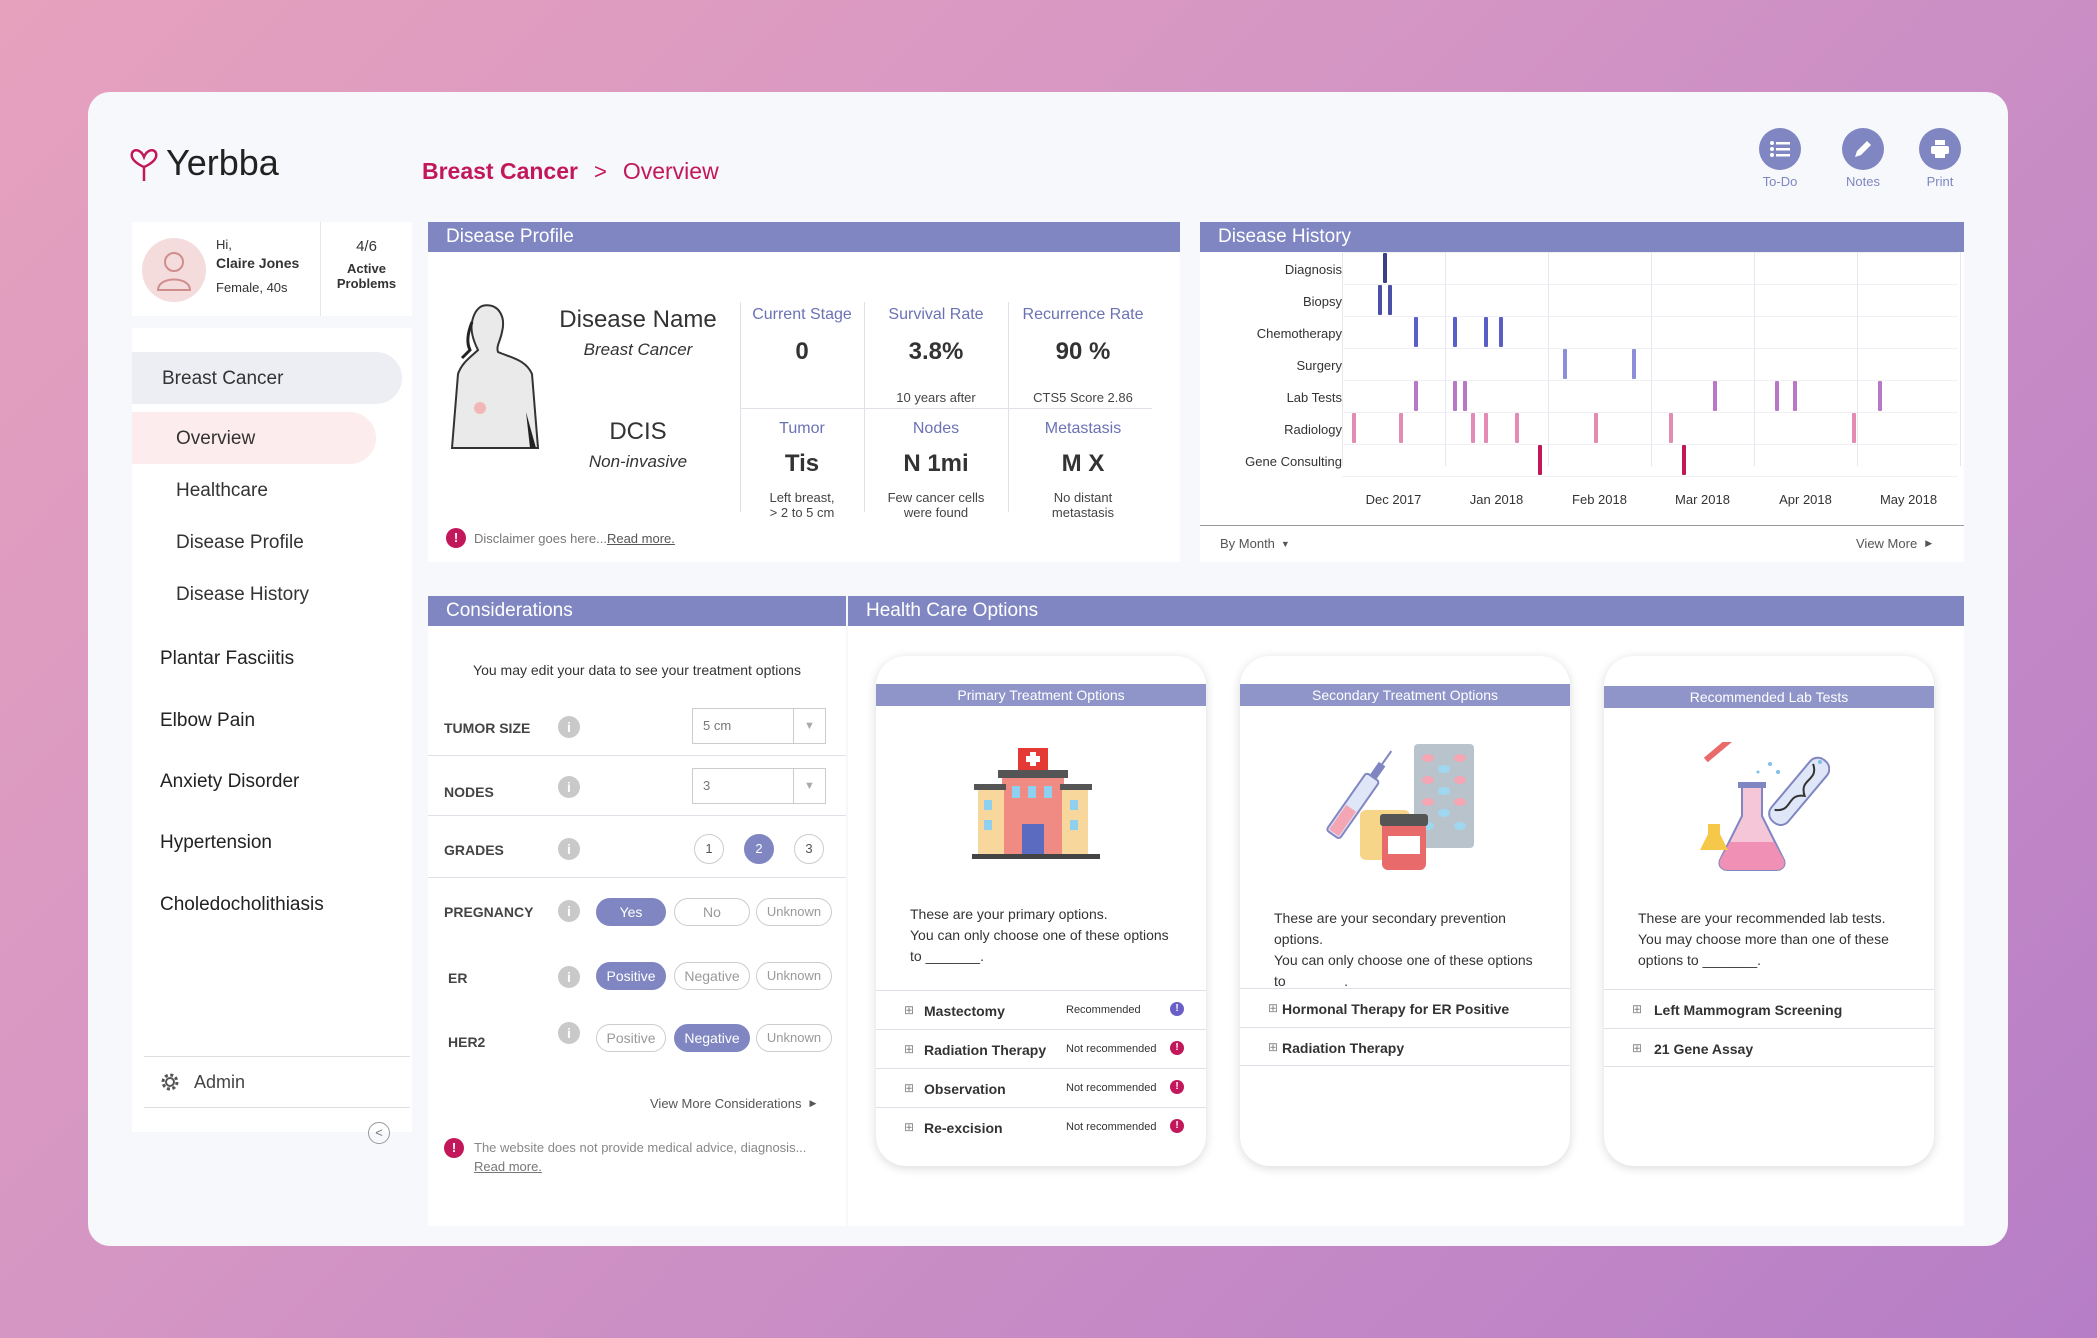 This screenshot has width=2097, height=1338. I want to click on todo-button: To-Do, so click(1780, 158).